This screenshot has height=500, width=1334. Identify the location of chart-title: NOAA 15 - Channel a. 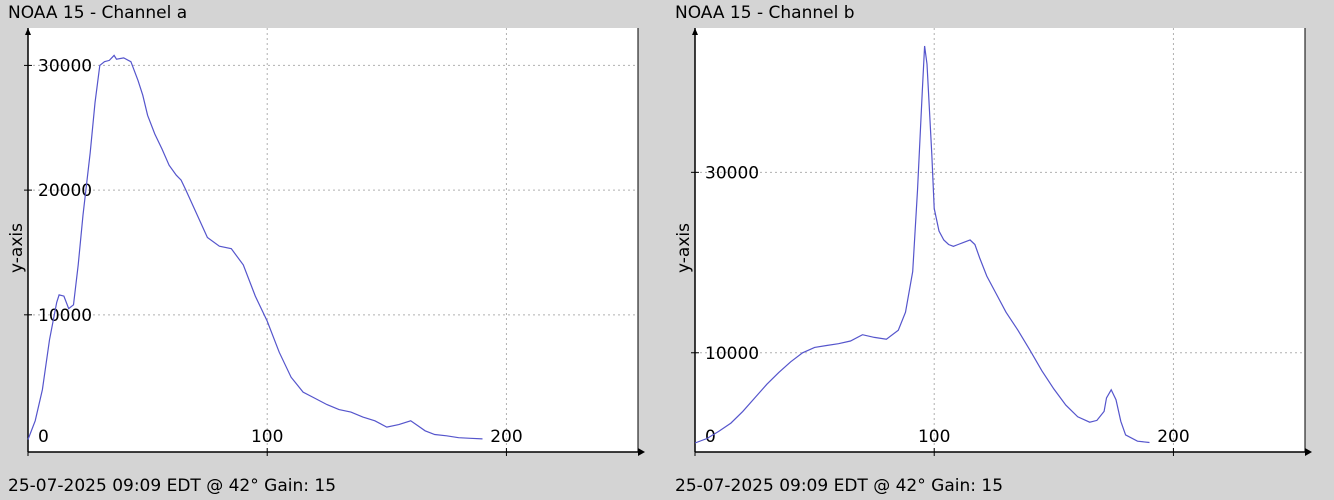
(98, 13).